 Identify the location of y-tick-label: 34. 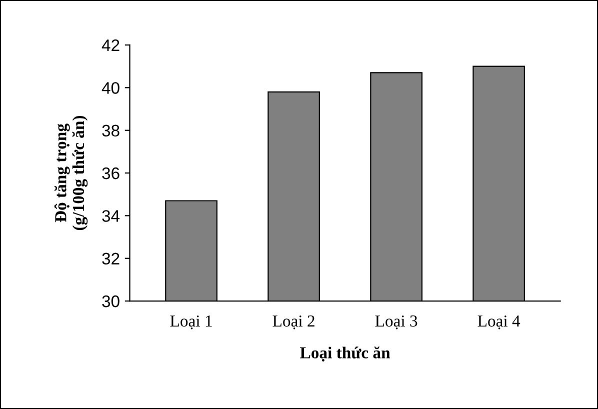
(111, 216).